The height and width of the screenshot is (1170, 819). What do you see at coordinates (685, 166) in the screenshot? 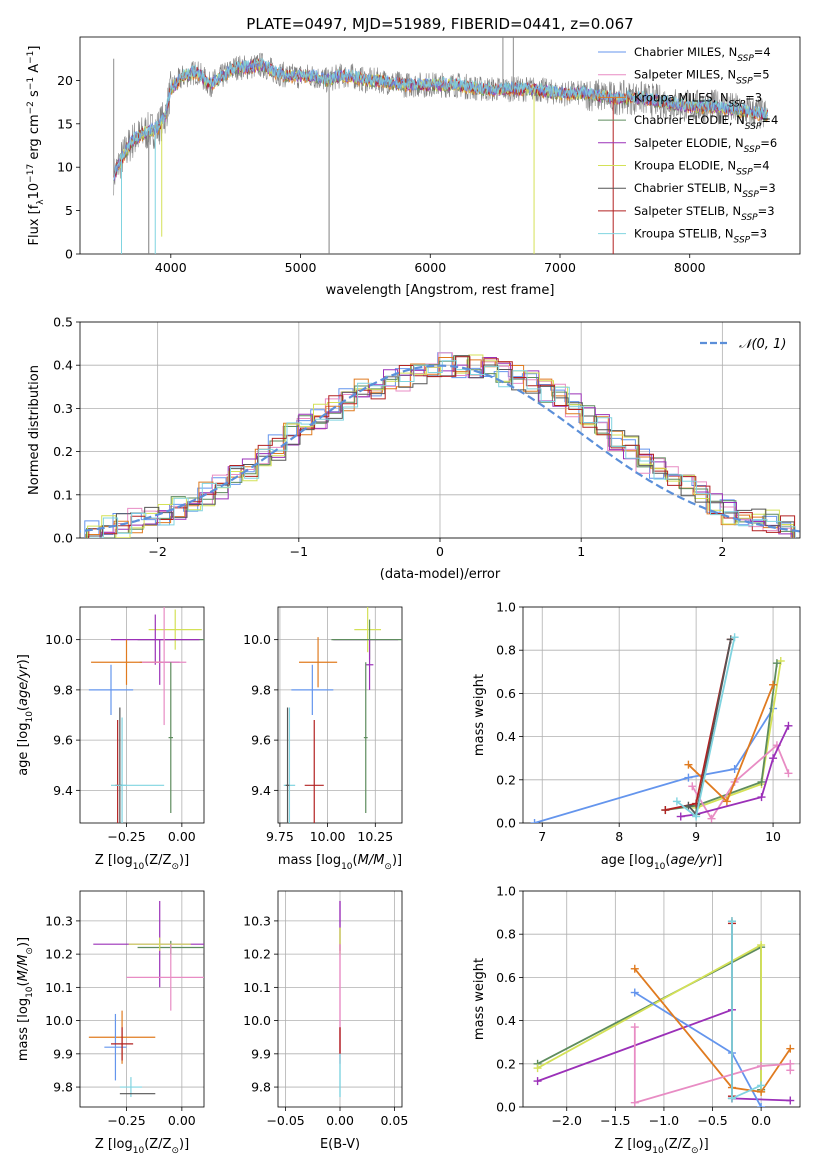
I see `label-part: Kroupa ELODIE, N` at bounding box center [685, 166].